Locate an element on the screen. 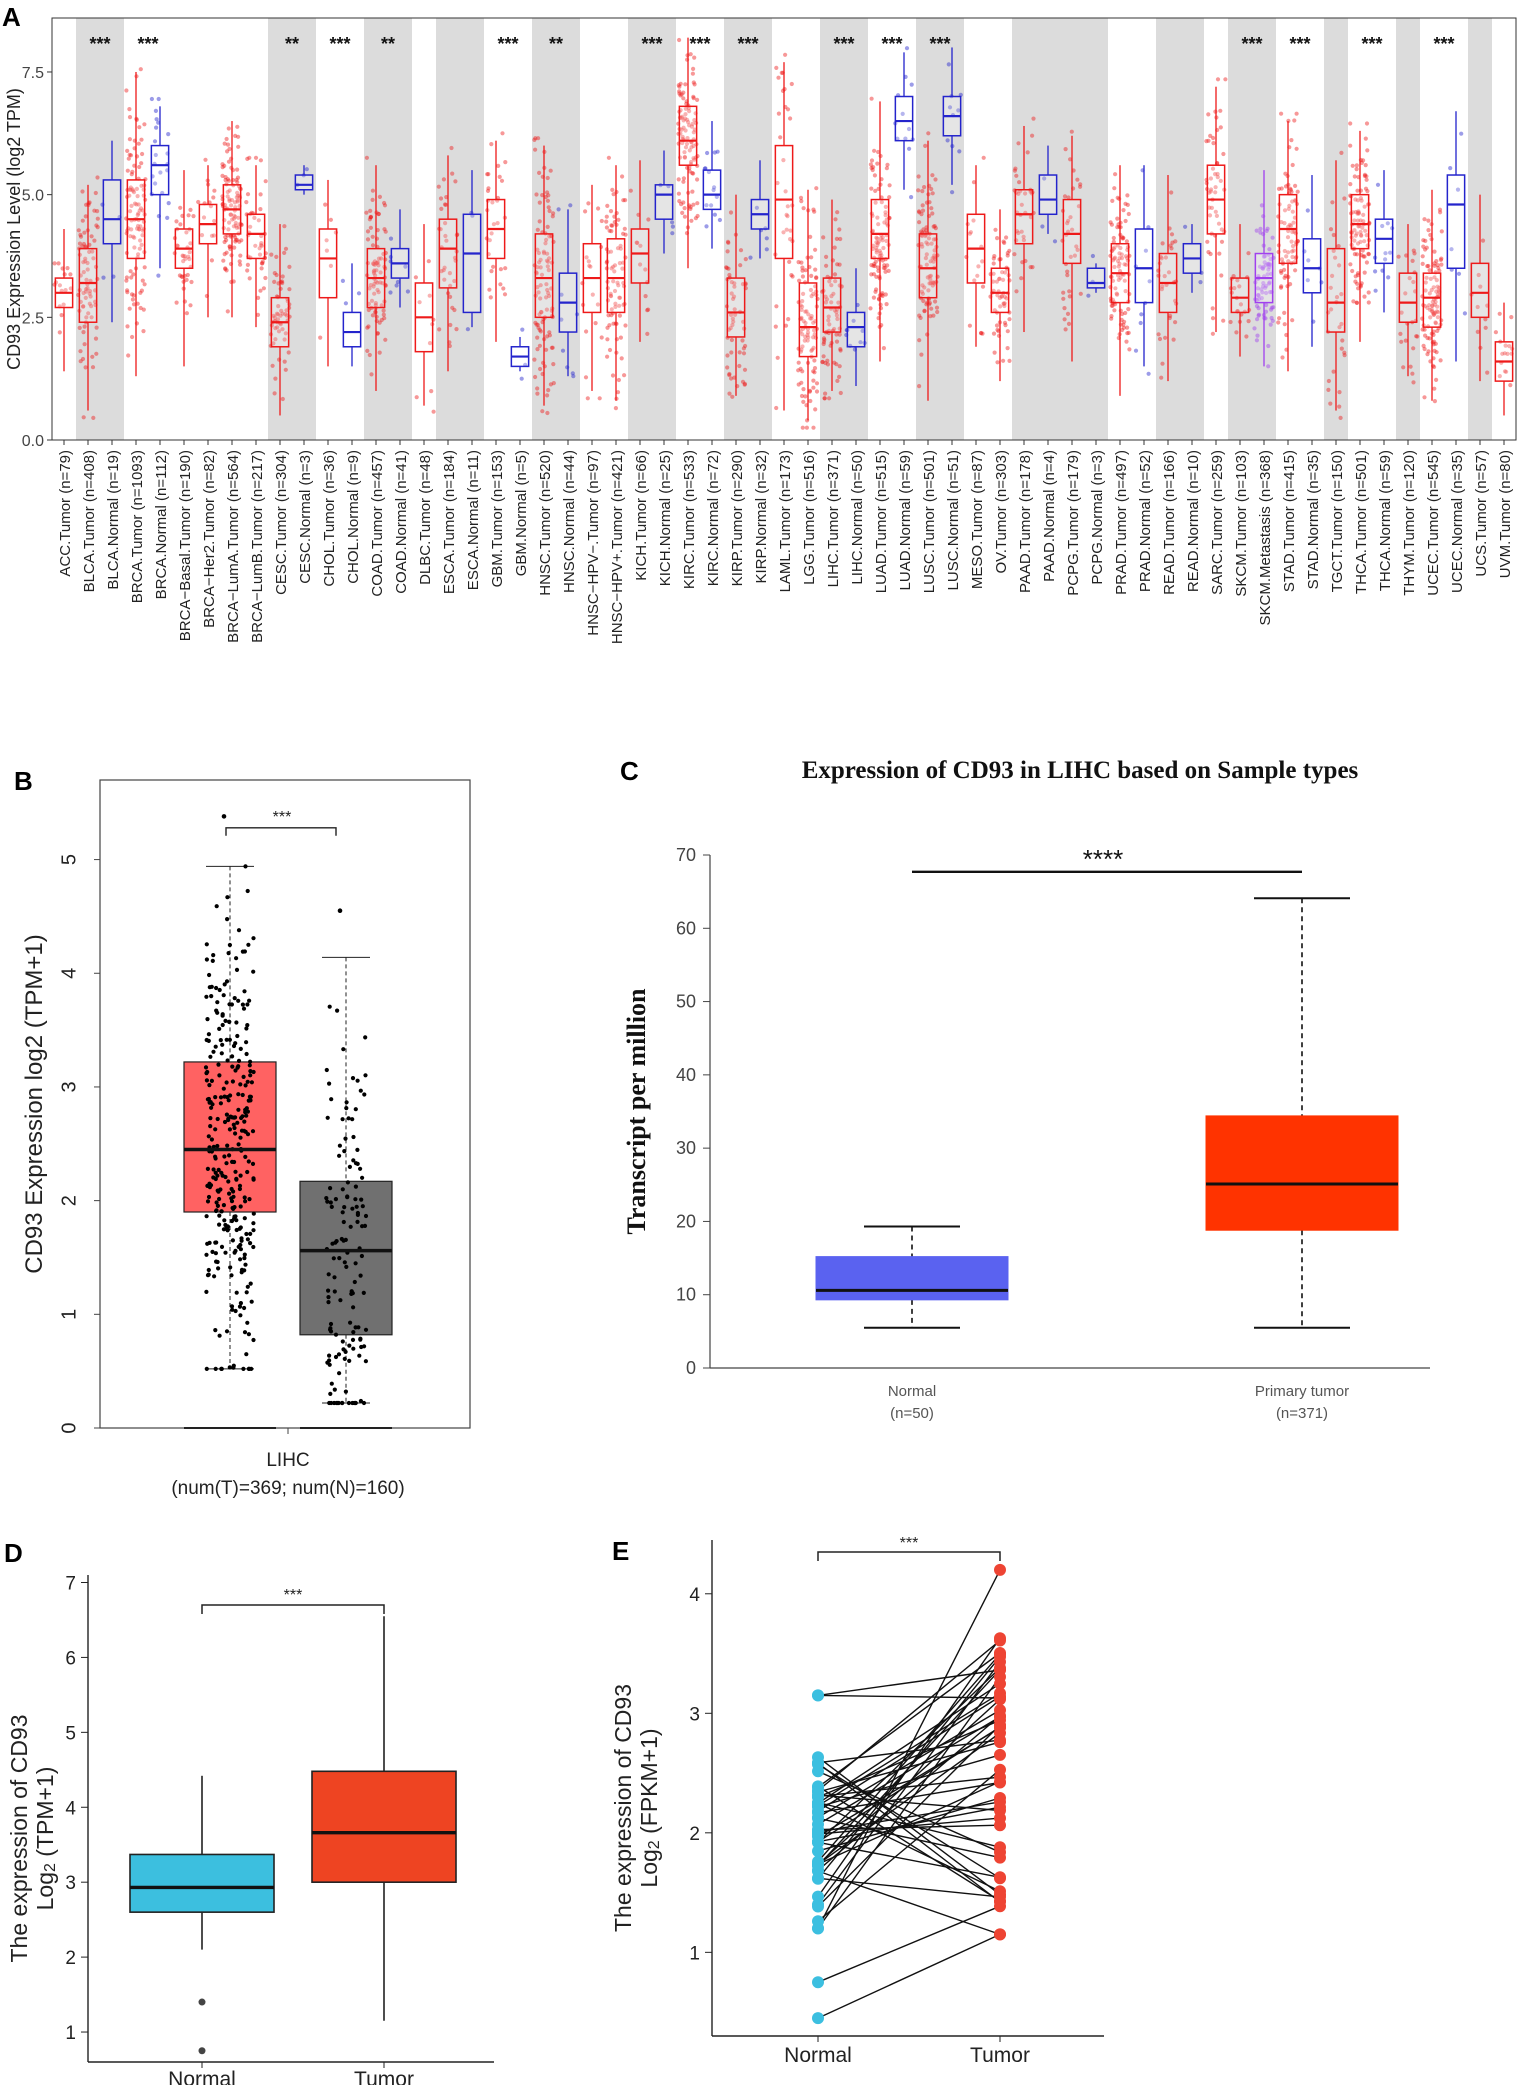  a-xtick-label: PRAD.Tumor (n=497) is located at coordinates (1121, 522).